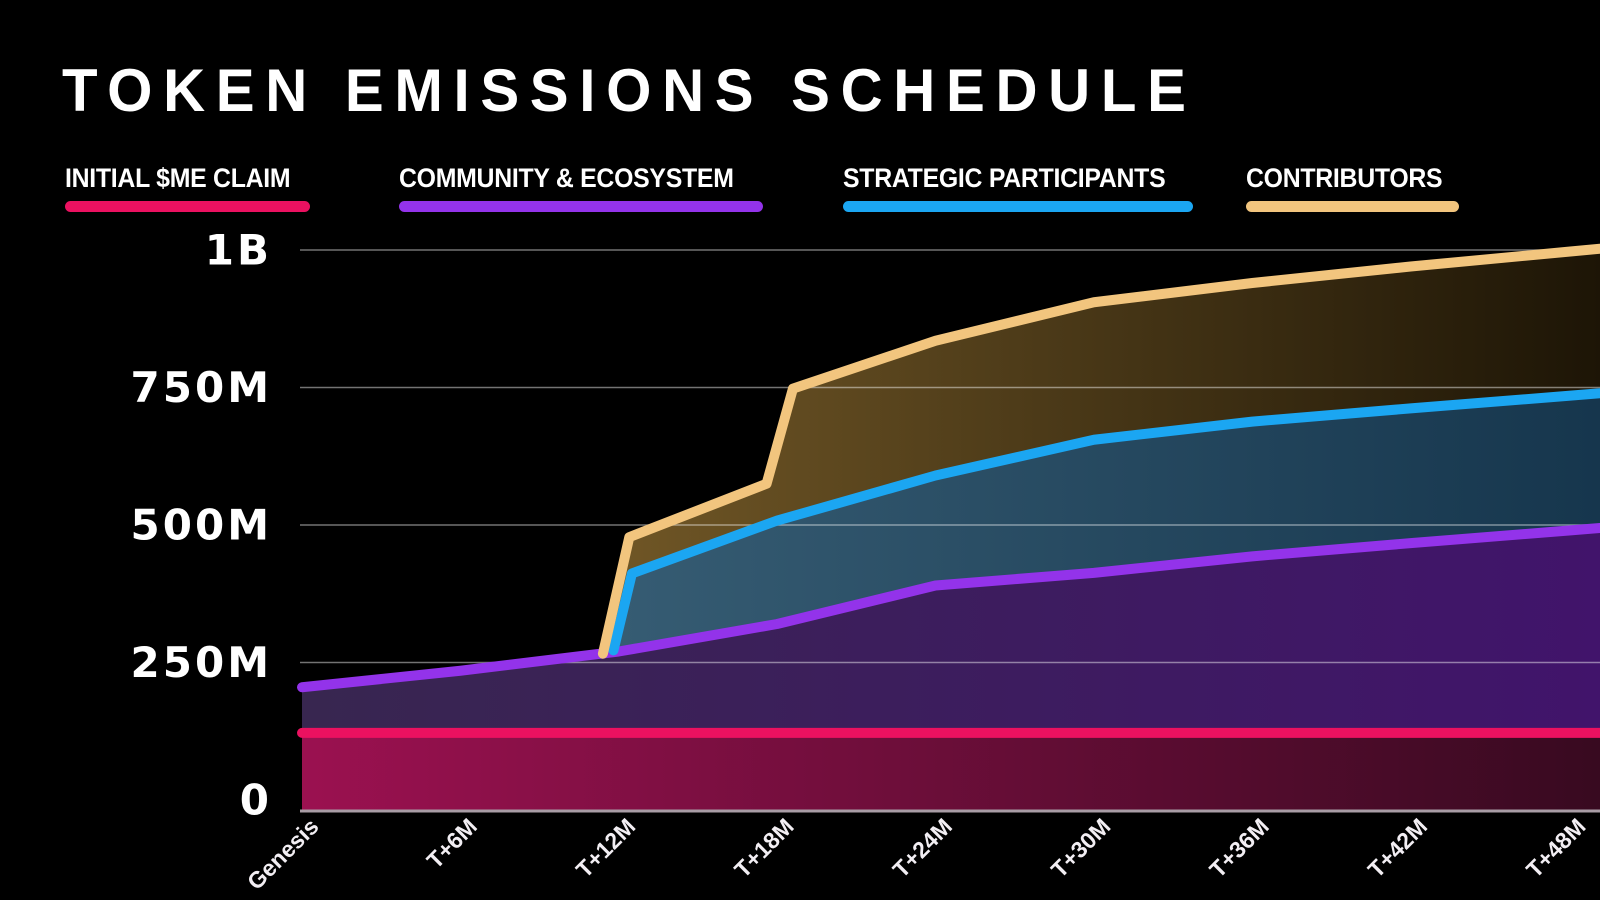 The image size is (1600, 900). What do you see at coordinates (1018, 206) in the screenshot?
I see `legend-swatch-strategic-participants` at bounding box center [1018, 206].